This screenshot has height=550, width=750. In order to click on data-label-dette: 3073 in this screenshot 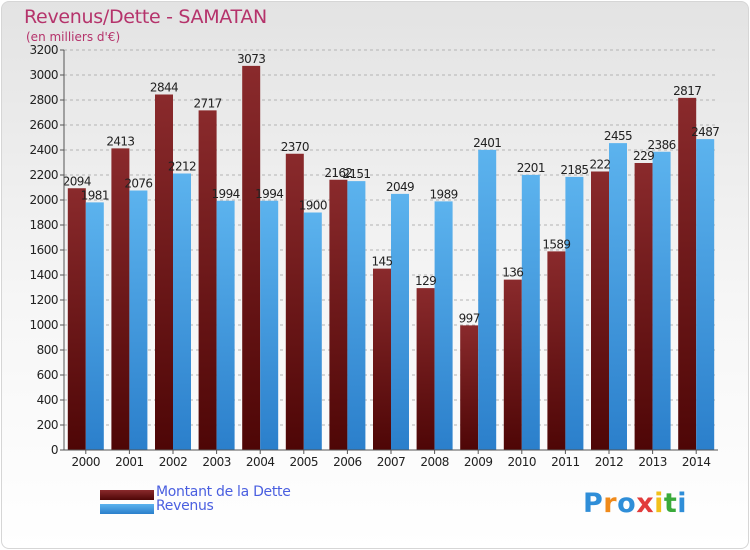, I will do `click(251, 59)`.